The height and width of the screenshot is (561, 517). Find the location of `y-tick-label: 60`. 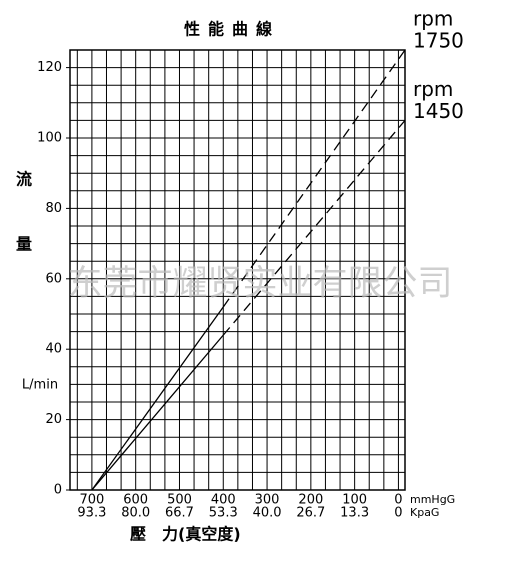

y-tick-label: 60 is located at coordinates (53, 278).